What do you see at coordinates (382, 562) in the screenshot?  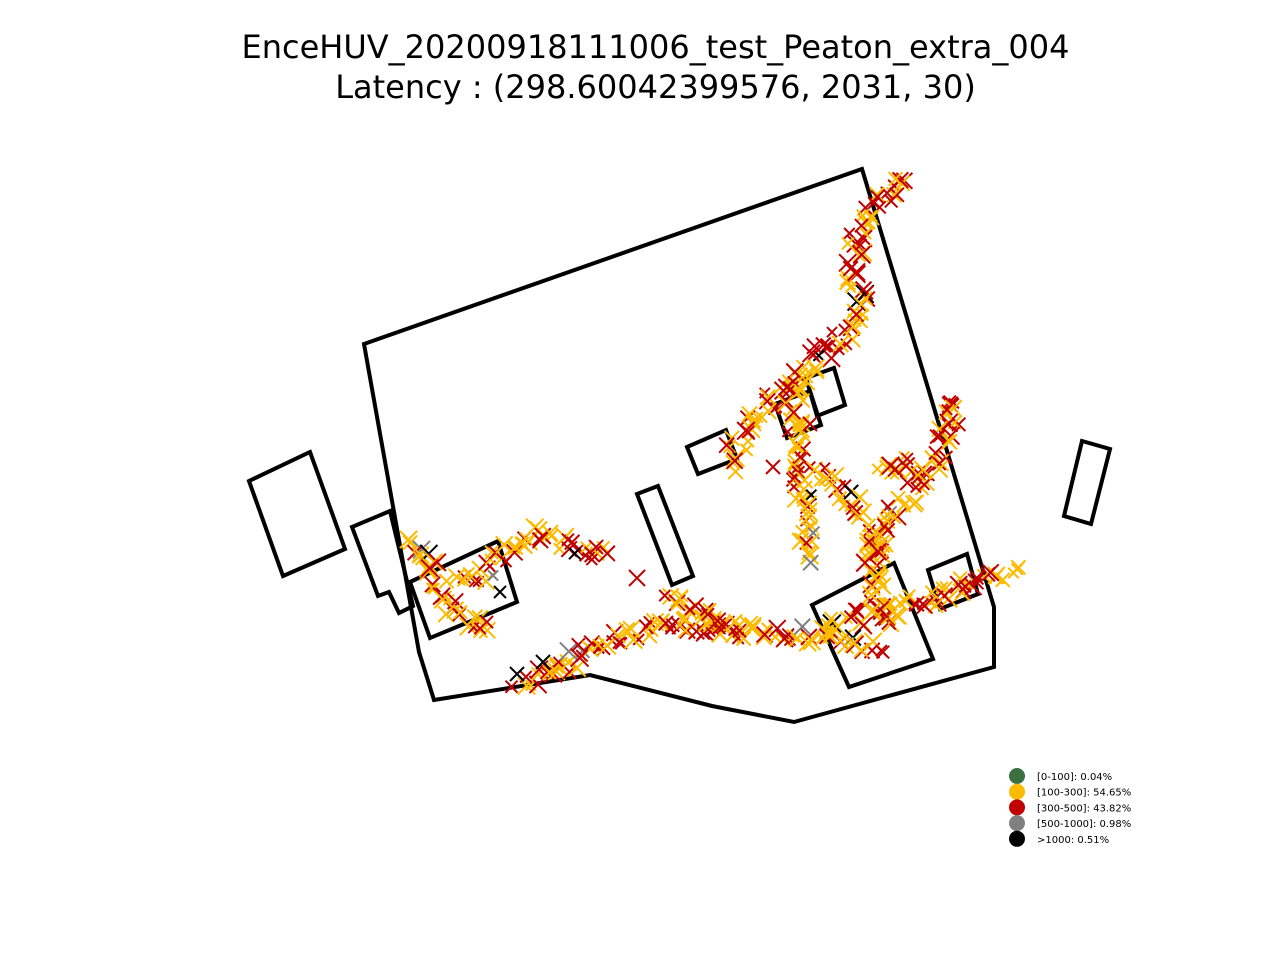 I see `obstacle-left-notched` at bounding box center [382, 562].